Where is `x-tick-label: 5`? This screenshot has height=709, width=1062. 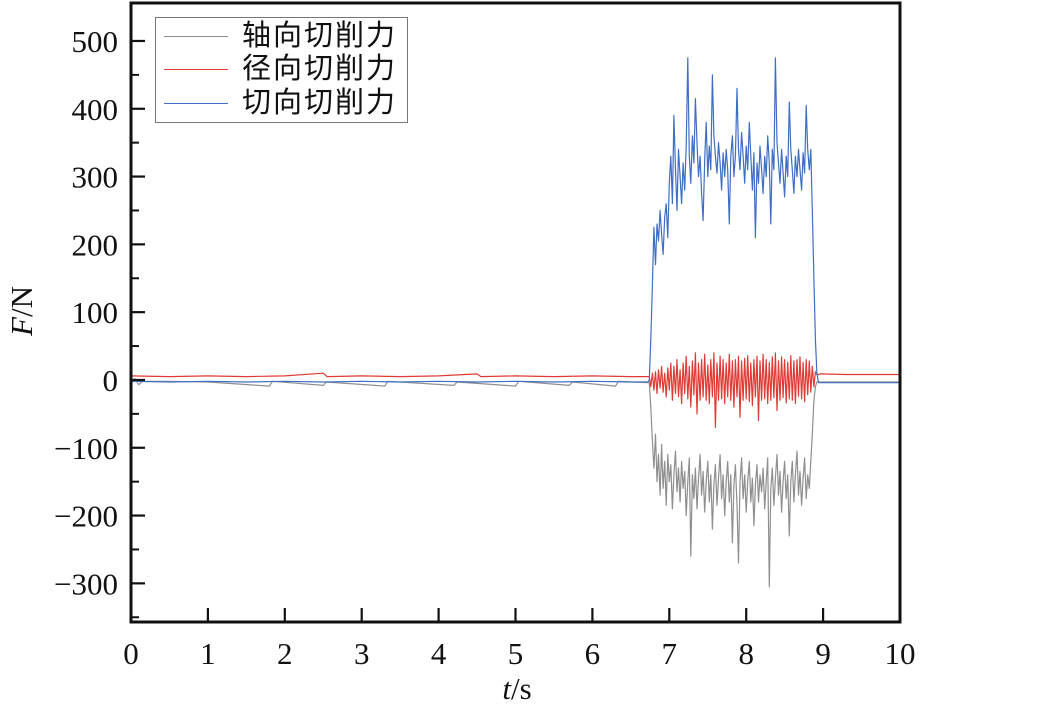
x-tick-label: 5 is located at coordinates (516, 653).